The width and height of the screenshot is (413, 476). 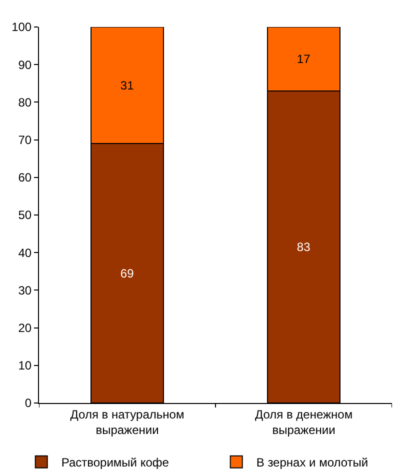 I want to click on y-tick-label: 90, so click(x=25, y=65).